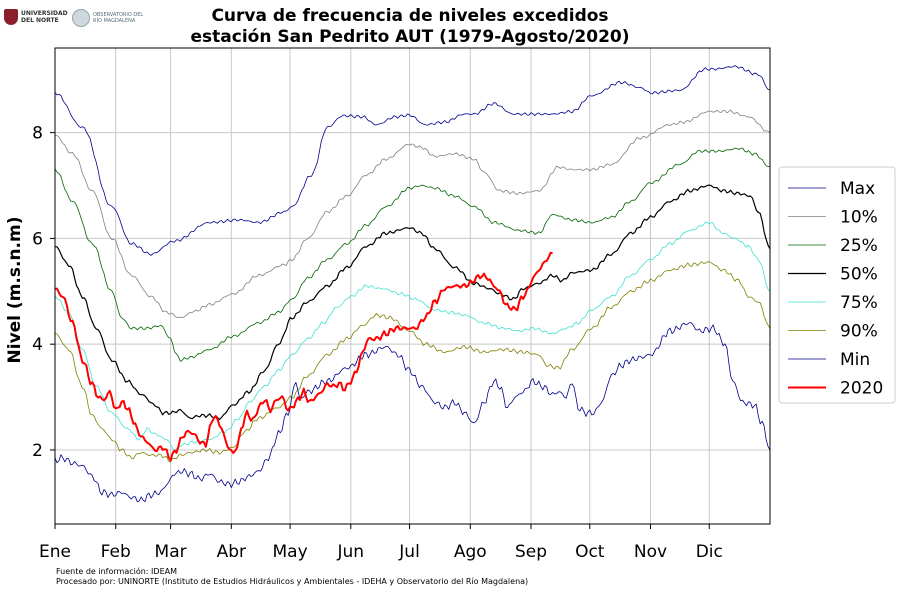 Image resolution: width=902 pixels, height=593 pixels. I want to click on y-tick-label-0: 2, so click(37, 451).